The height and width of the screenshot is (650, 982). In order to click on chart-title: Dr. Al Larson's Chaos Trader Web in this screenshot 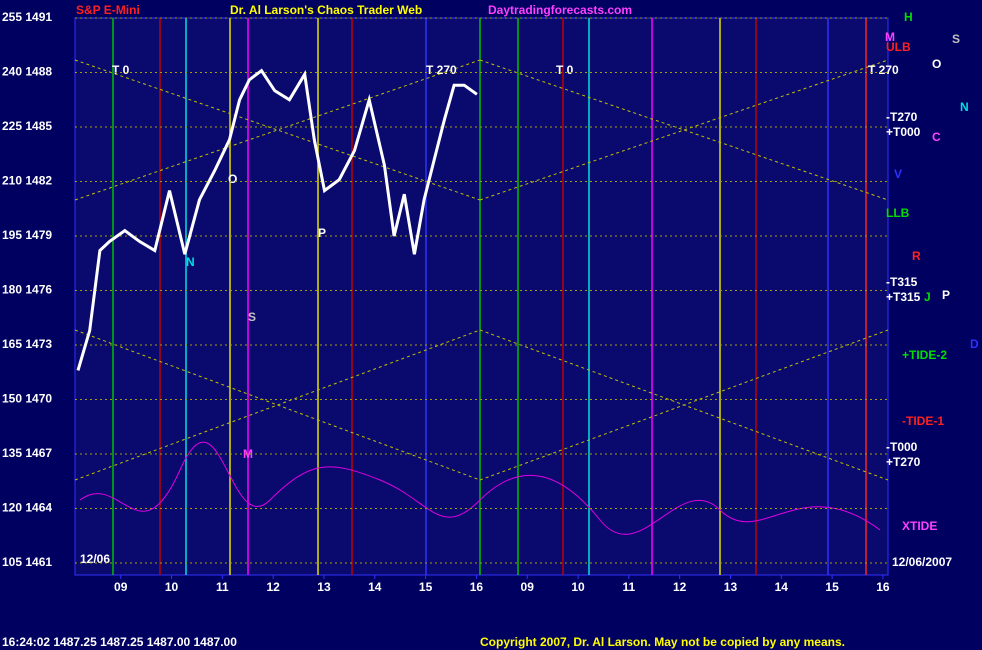, I will do `click(326, 10)`.